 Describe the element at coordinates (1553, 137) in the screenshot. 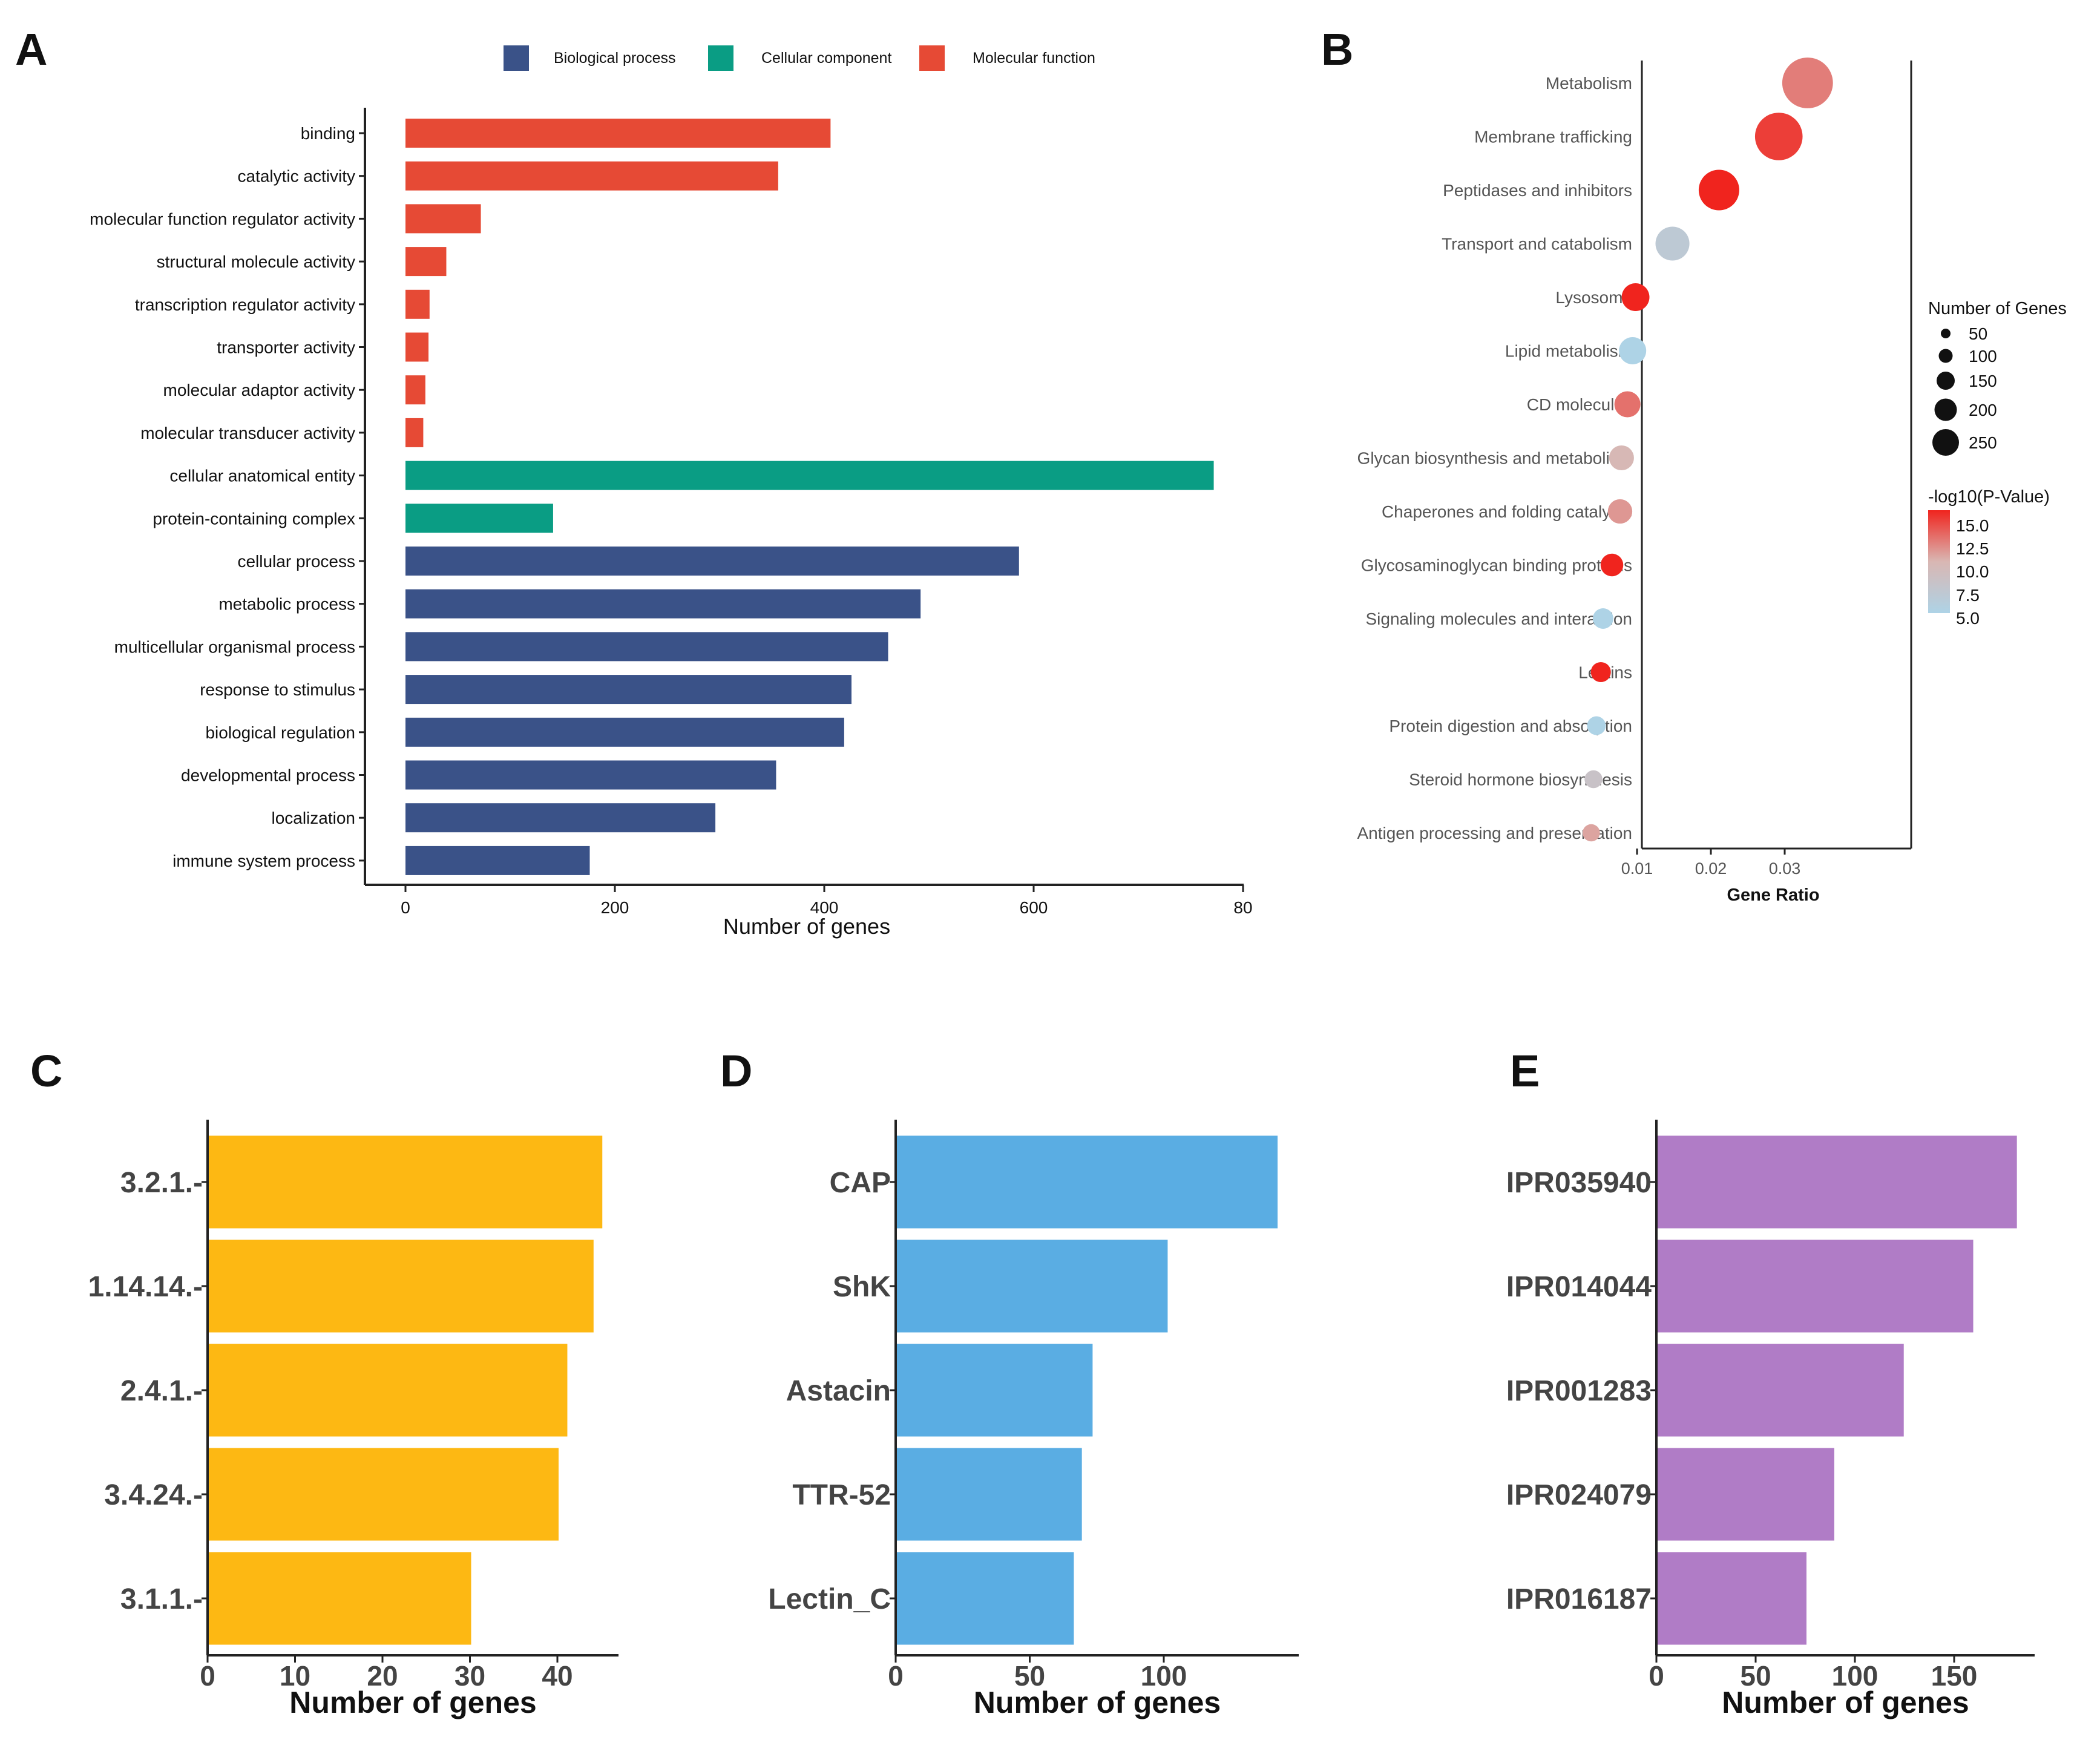

I see `y-tick-label-membrane-trafficking: Membrane trafficking` at that location.